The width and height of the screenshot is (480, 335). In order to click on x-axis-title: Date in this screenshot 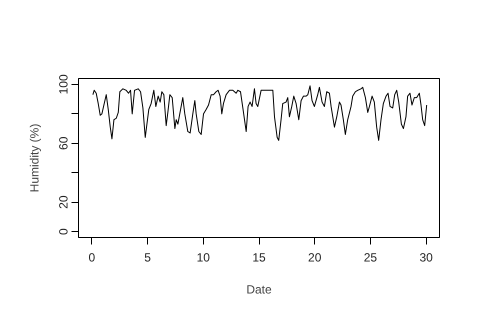, I will do `click(259, 289)`.